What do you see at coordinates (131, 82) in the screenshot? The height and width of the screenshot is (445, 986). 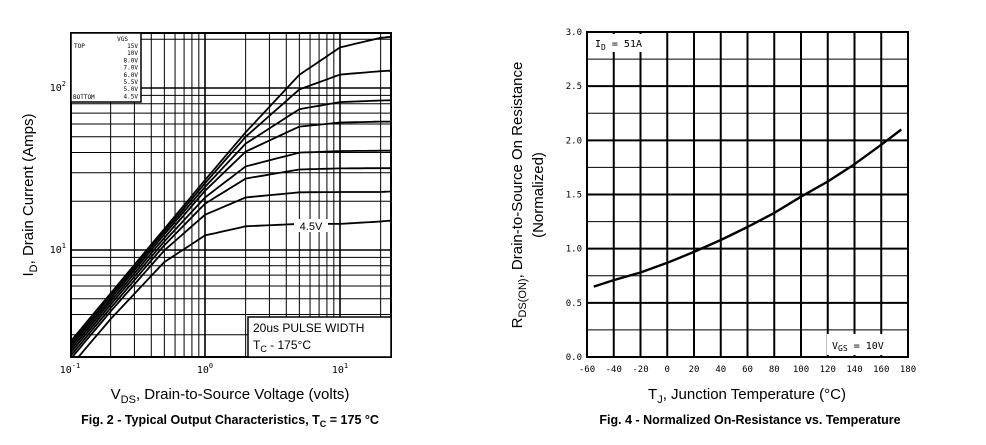 I see `legend-entry: 5.5V` at bounding box center [131, 82].